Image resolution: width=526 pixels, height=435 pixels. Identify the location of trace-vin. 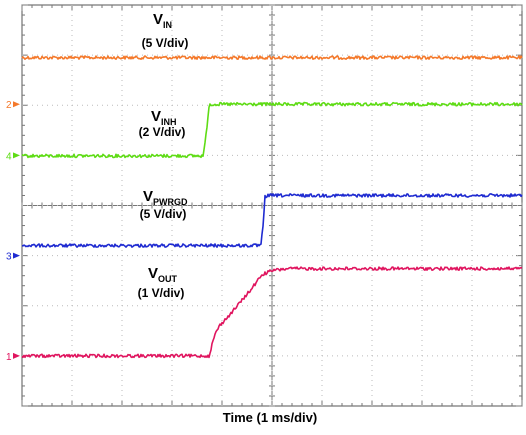
(272, 57).